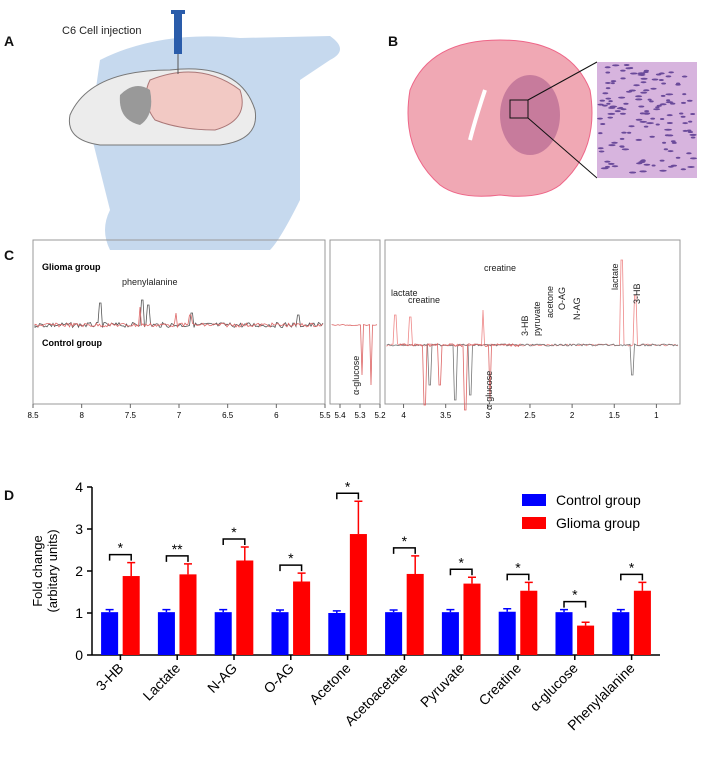 This screenshot has height=773, width=709. What do you see at coordinates (403, 415) in the screenshot?
I see `x-tick-label: 4` at bounding box center [403, 415].